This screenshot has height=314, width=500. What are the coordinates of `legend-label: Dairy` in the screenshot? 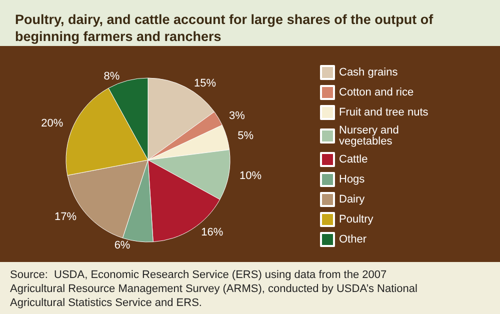 It's located at (352, 200).